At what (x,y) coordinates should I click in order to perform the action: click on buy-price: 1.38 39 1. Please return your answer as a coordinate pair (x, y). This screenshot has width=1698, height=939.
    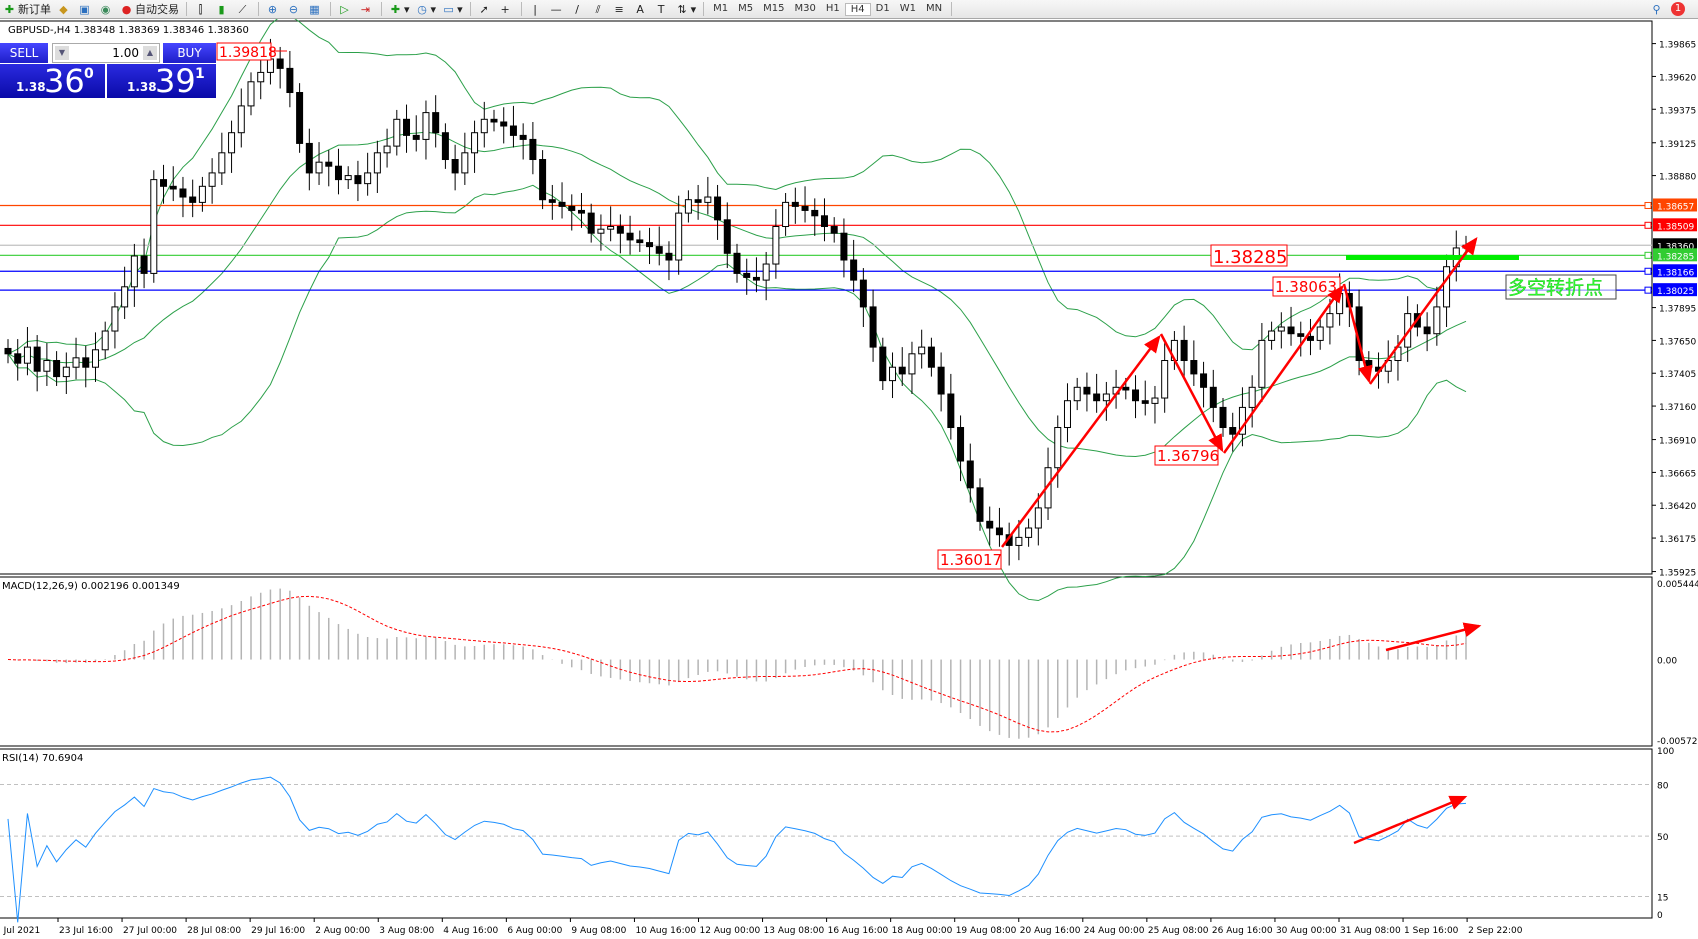
    Looking at the image, I should click on (161, 81).